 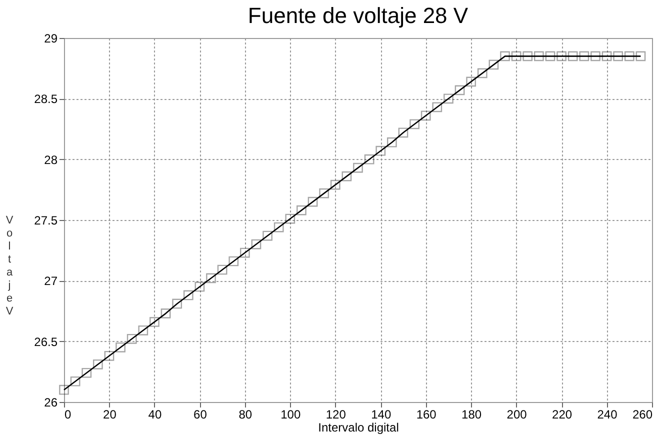 I want to click on x-tick-label: 120, so click(x=336, y=415).